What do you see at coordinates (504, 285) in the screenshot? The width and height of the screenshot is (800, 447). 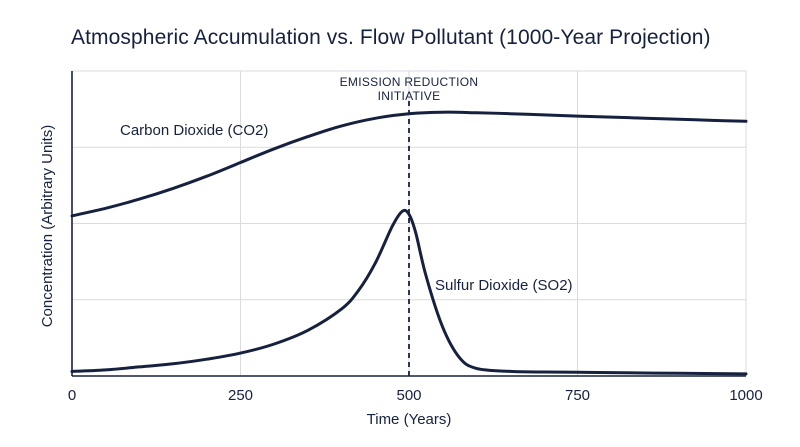 I see `series-label-so2: Sulfur Dioxide (SO2)` at bounding box center [504, 285].